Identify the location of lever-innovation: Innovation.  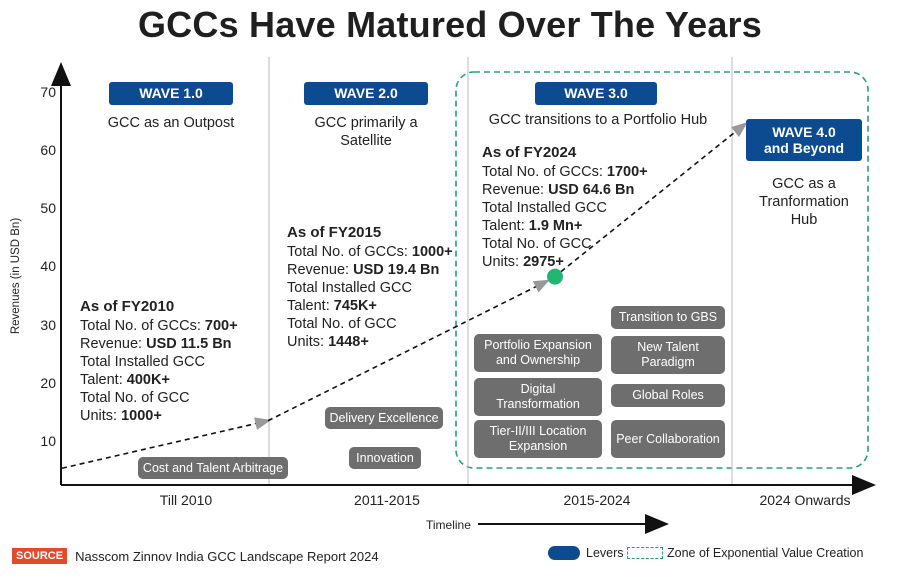
(385, 458).